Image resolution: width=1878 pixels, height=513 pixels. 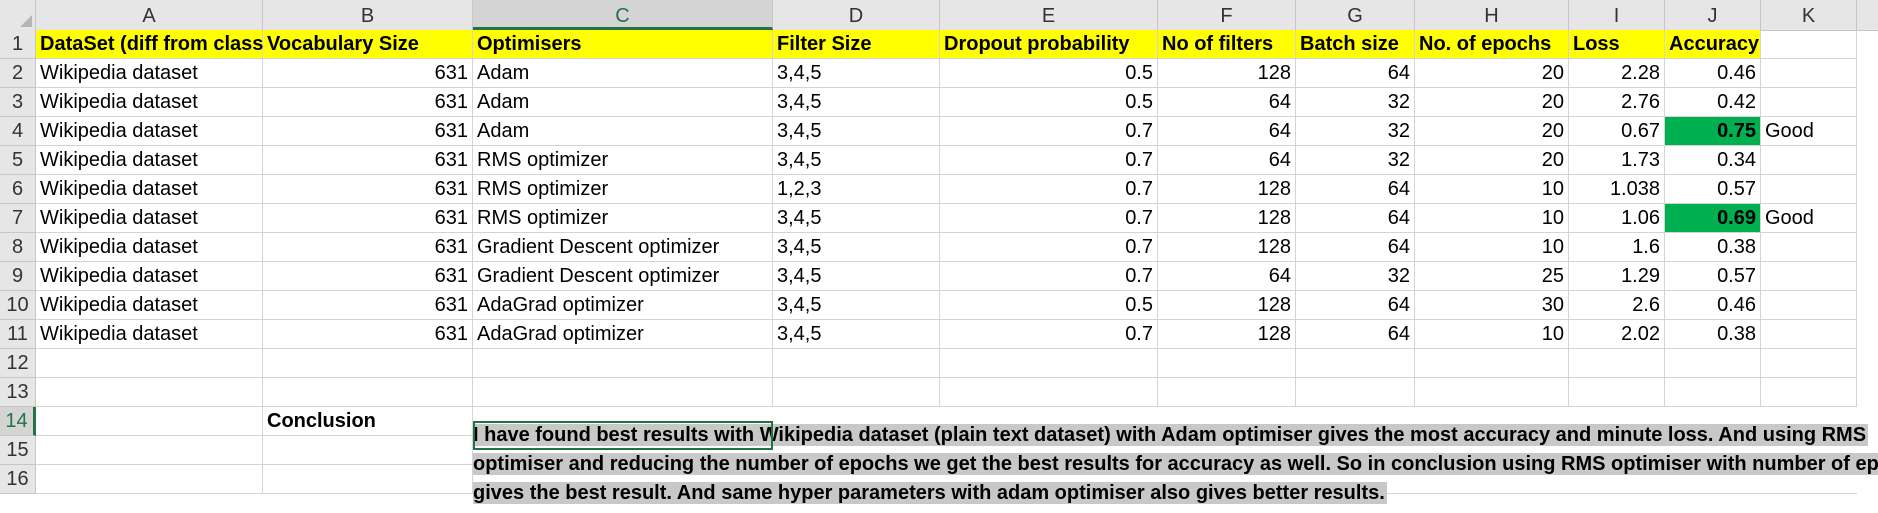 What do you see at coordinates (1355, 131) in the screenshot?
I see `cell-g4: 32` at bounding box center [1355, 131].